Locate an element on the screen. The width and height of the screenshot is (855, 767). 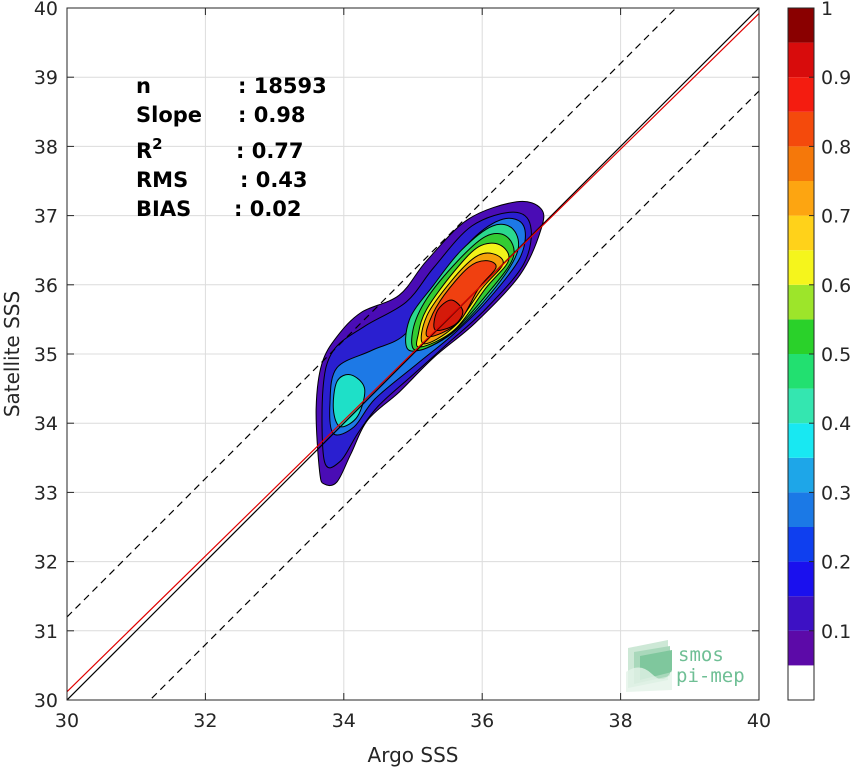
colorbar-tick-label: 0.3 is located at coordinates (836, 493).